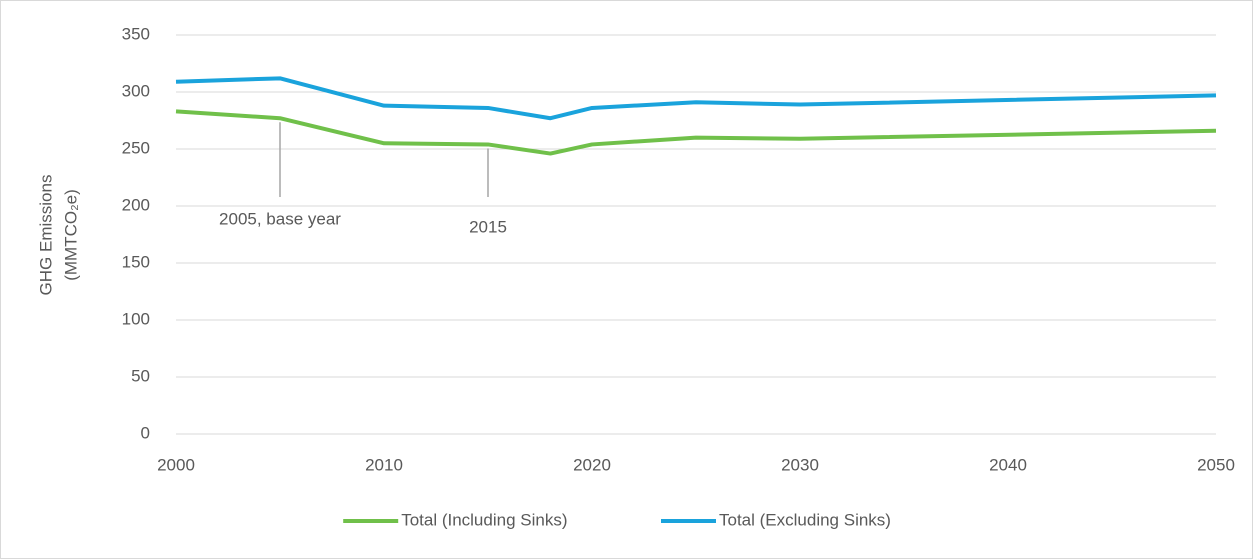  Describe the element at coordinates (136, 204) in the screenshot. I see `y-tick-label: 200` at that location.